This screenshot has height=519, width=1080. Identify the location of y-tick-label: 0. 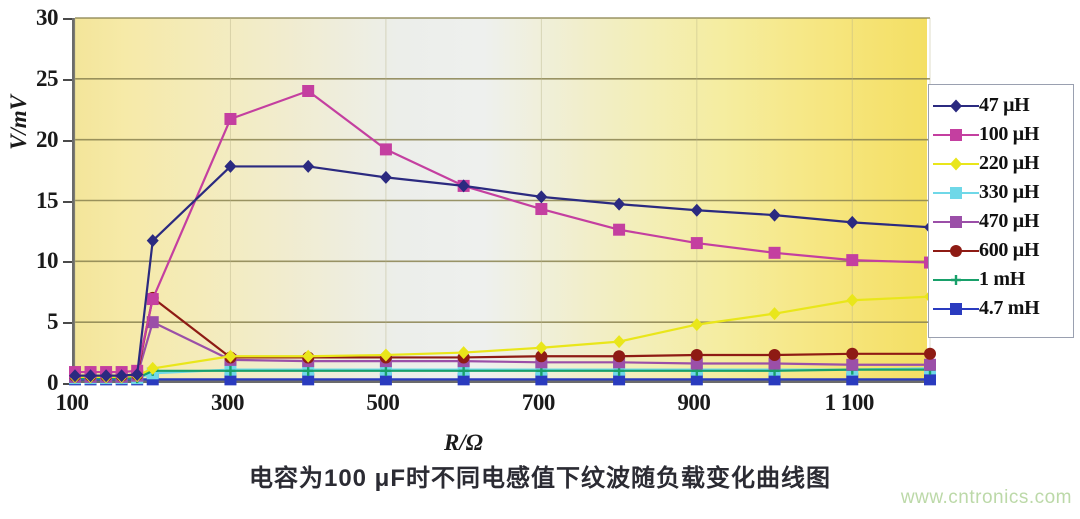
(53, 382).